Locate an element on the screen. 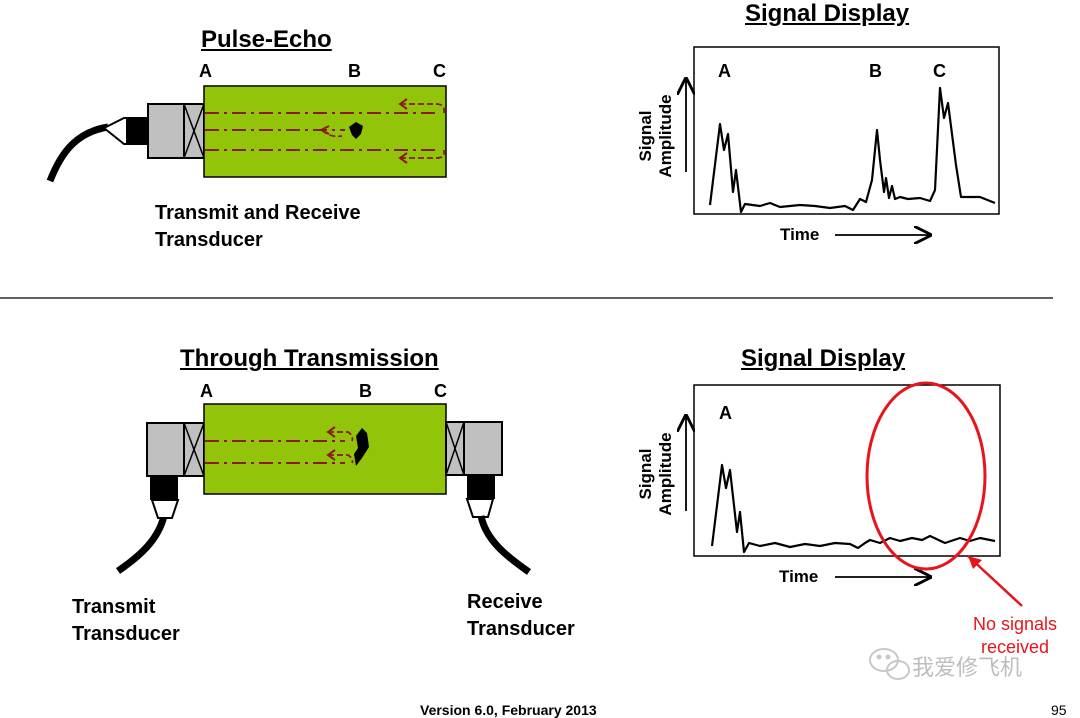  pulse-echo-point-b: B is located at coordinates (354, 71).